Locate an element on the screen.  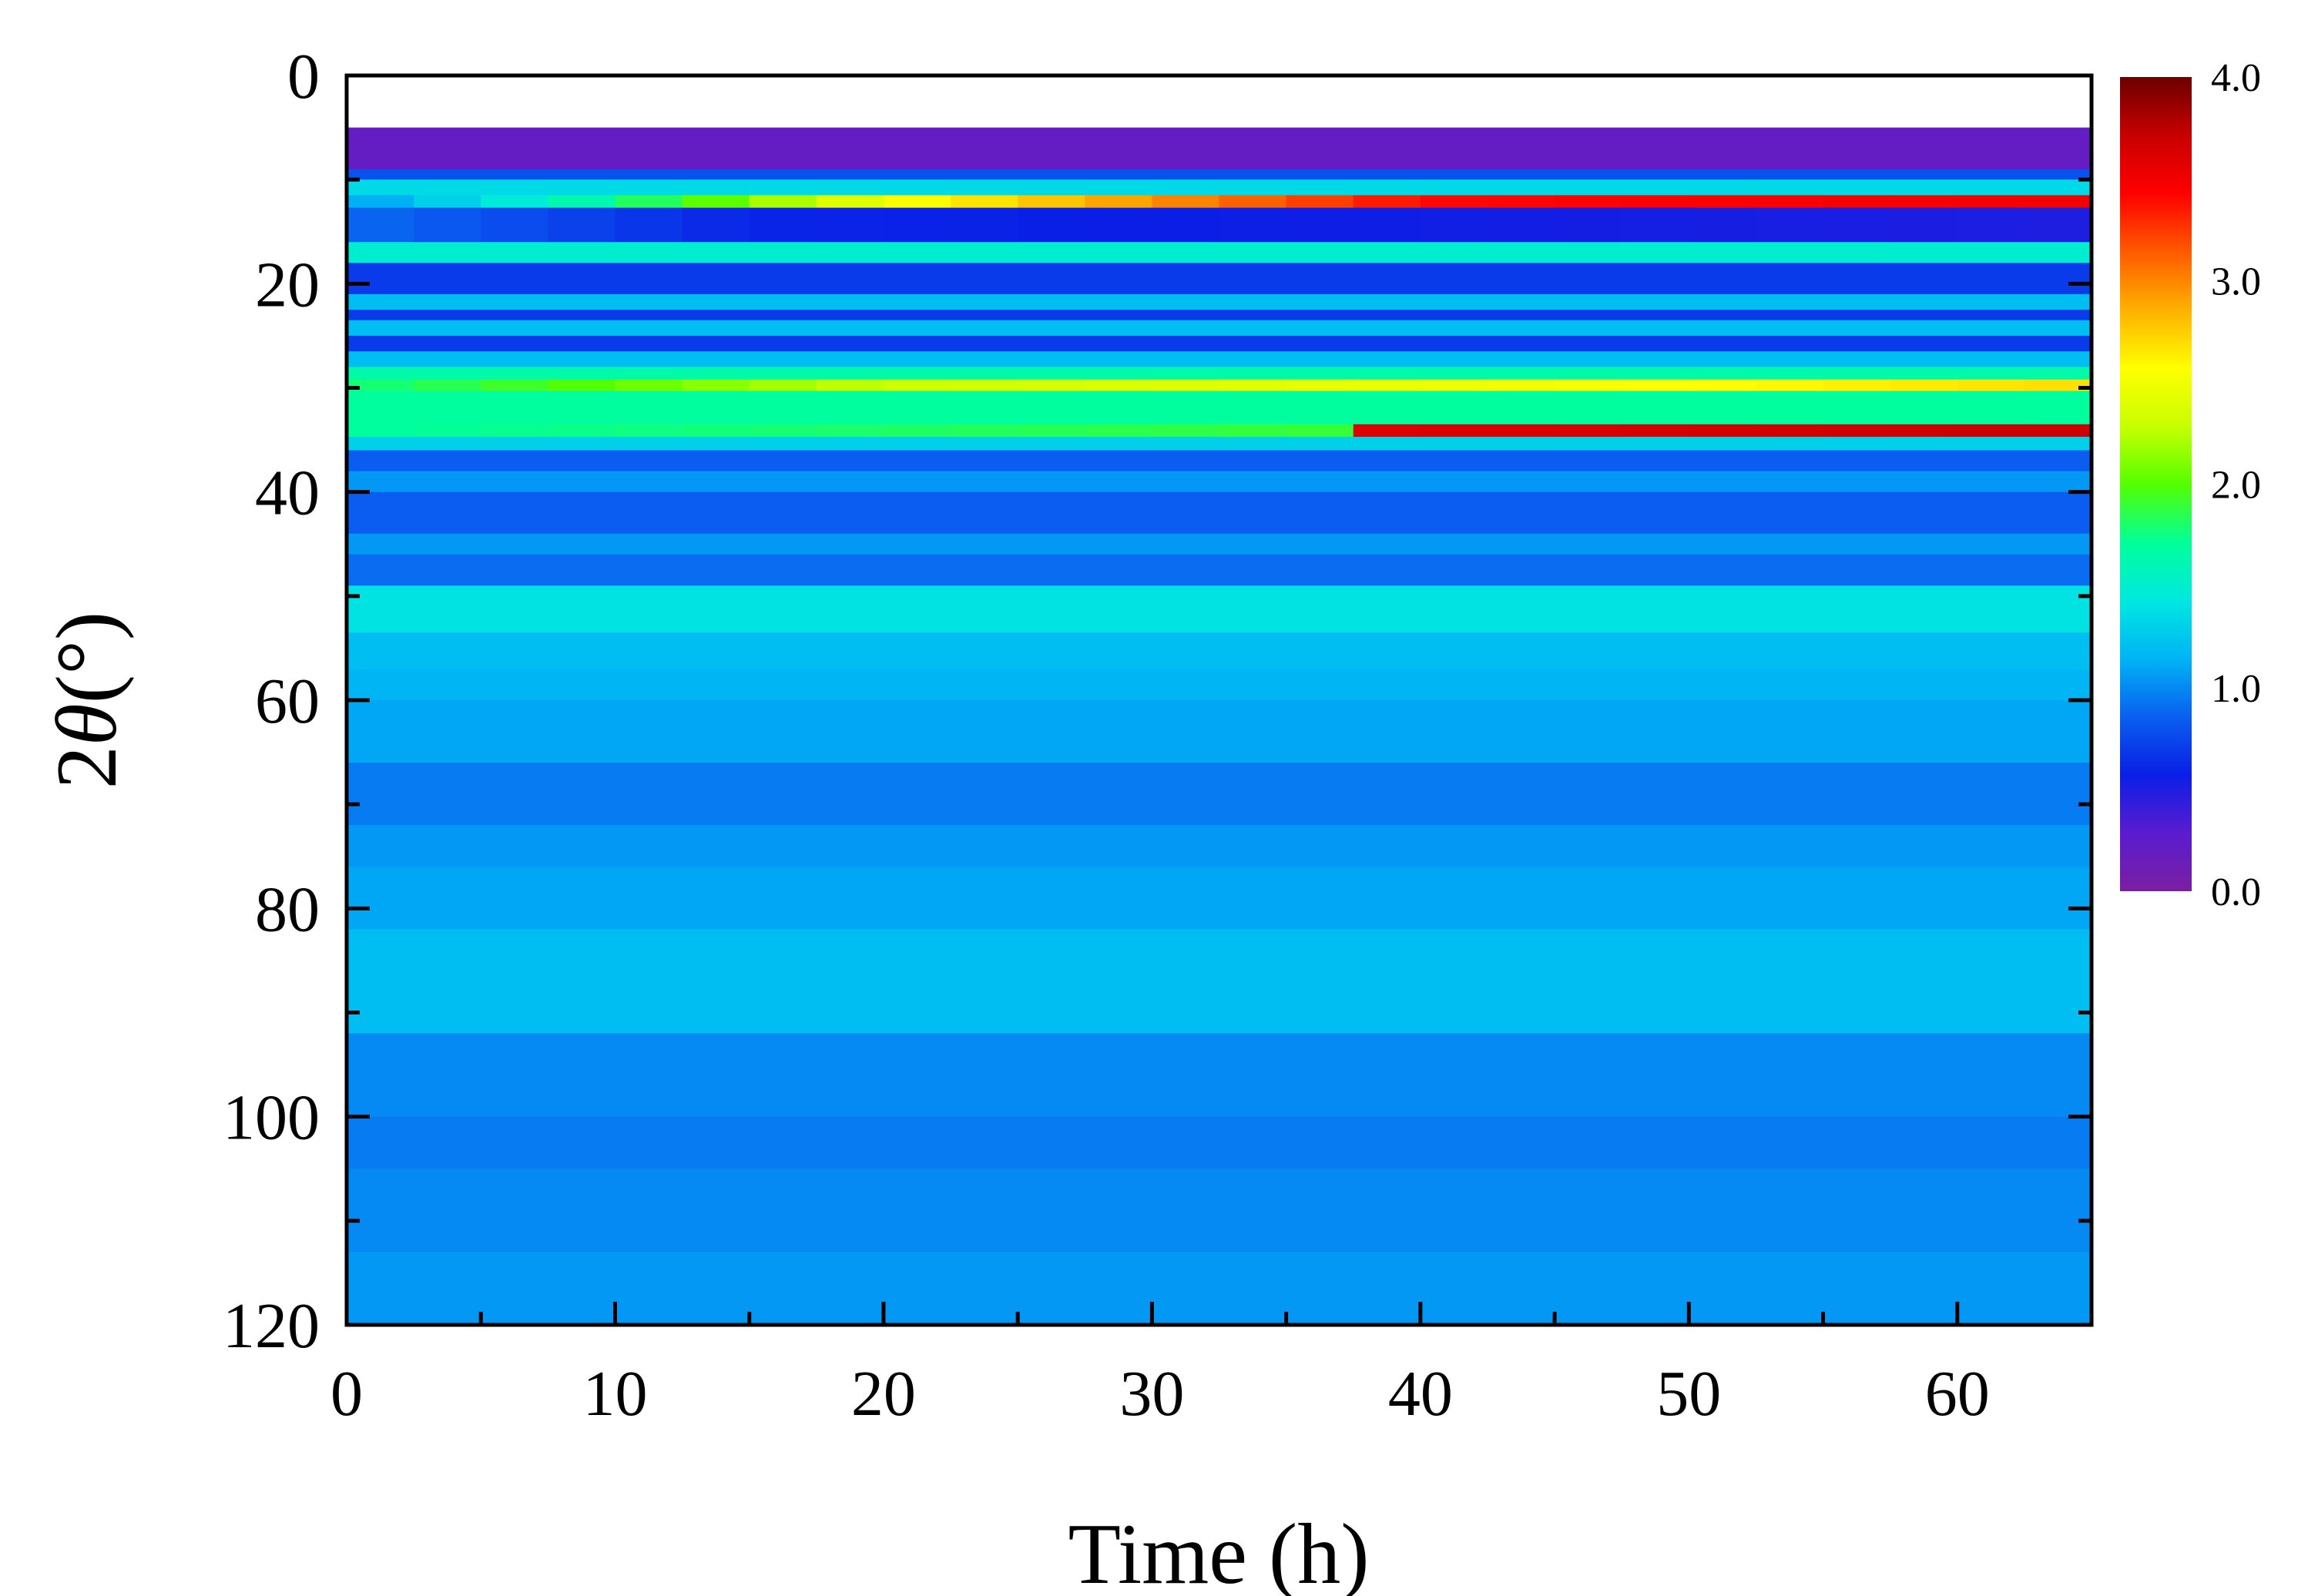
y-tick-label: 60 is located at coordinates (287, 701).